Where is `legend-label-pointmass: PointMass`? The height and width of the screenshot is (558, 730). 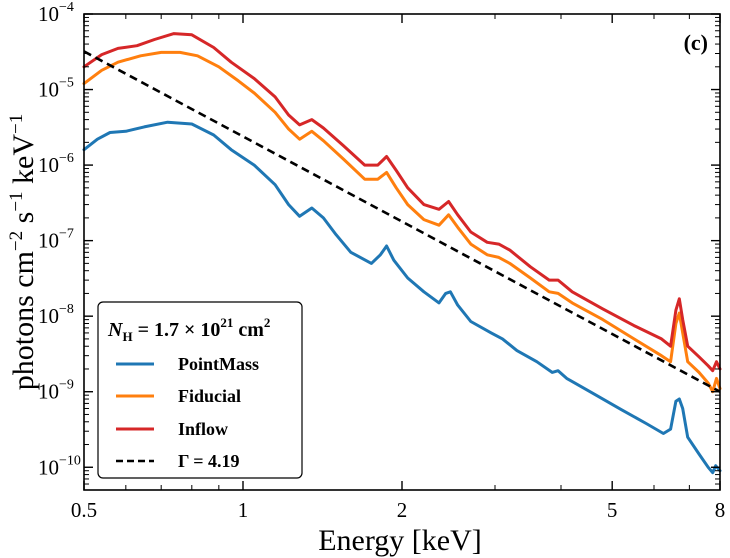 legend-label-pointmass: PointMass is located at coordinates (218, 364).